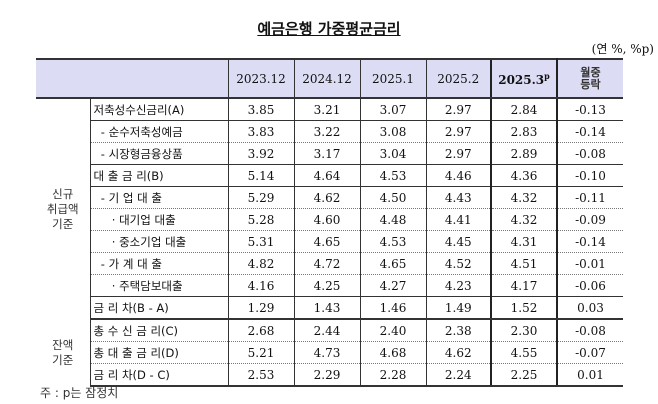 This screenshot has height=404, width=658. Describe the element at coordinates (158, 375) in the screenshot. I see `row-label: 금 리 차(D - C)` at that location.